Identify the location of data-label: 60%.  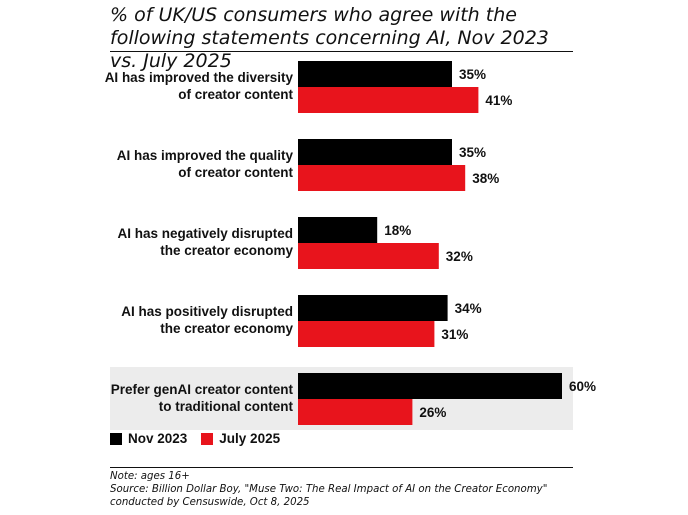
(582, 386).